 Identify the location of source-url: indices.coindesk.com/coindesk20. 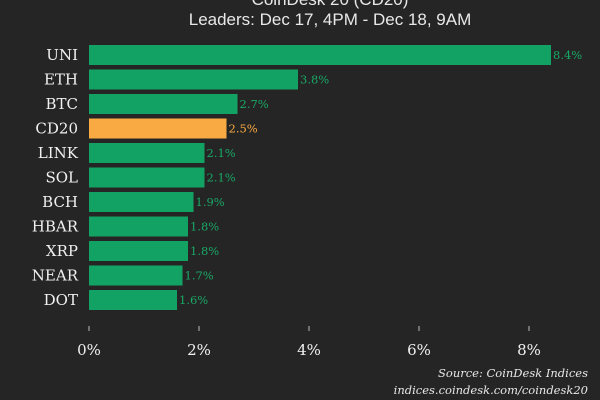
(491, 390).